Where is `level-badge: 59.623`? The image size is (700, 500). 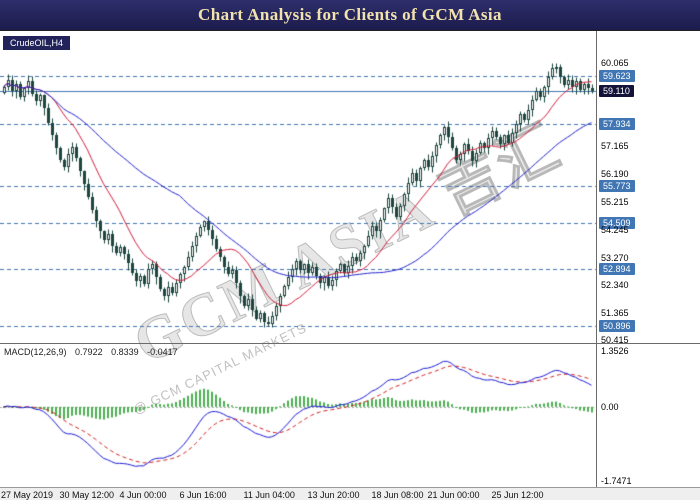
level-badge: 59.623 is located at coordinates (617, 76).